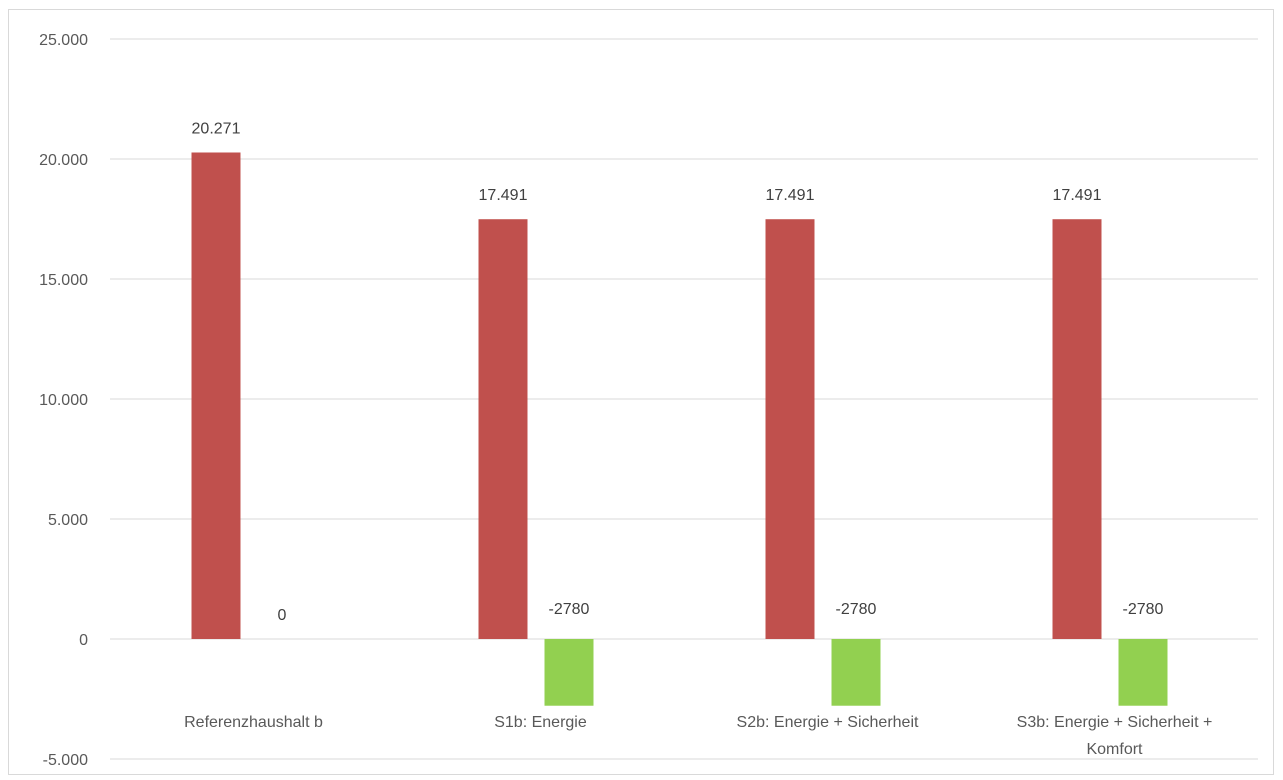  Describe the element at coordinates (63, 40) in the screenshot. I see `y-tick-label: 25.000` at that location.